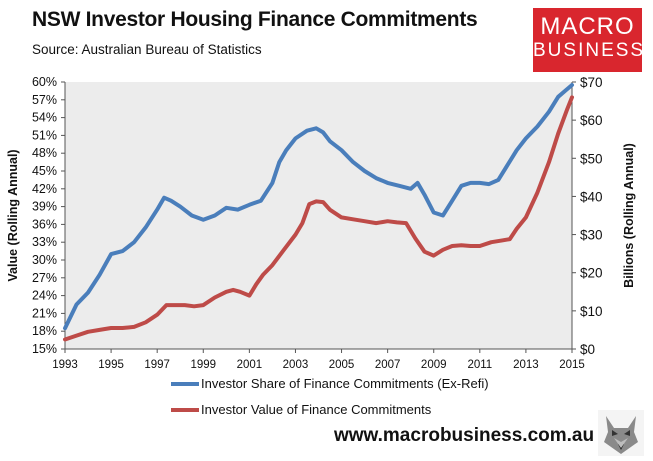 Image resolution: width=653 pixels, height=461 pixels. What do you see at coordinates (44, 242) in the screenshot?
I see `y-left-tick-label: 33%` at bounding box center [44, 242].